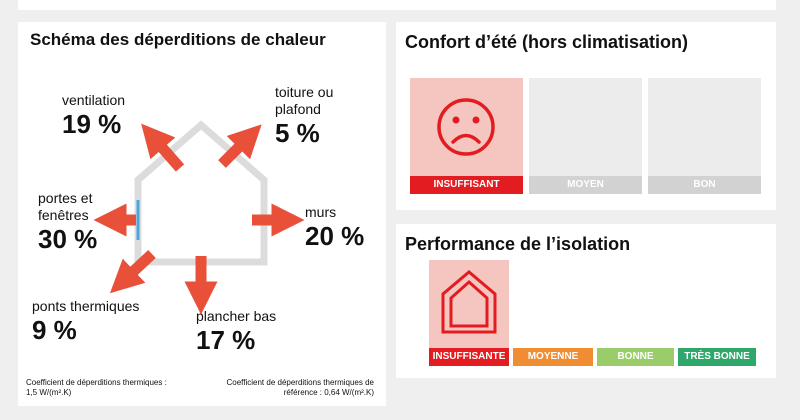 This screenshot has width=800, height=420. I want to click on loss-percent: 19 %, so click(92, 124).